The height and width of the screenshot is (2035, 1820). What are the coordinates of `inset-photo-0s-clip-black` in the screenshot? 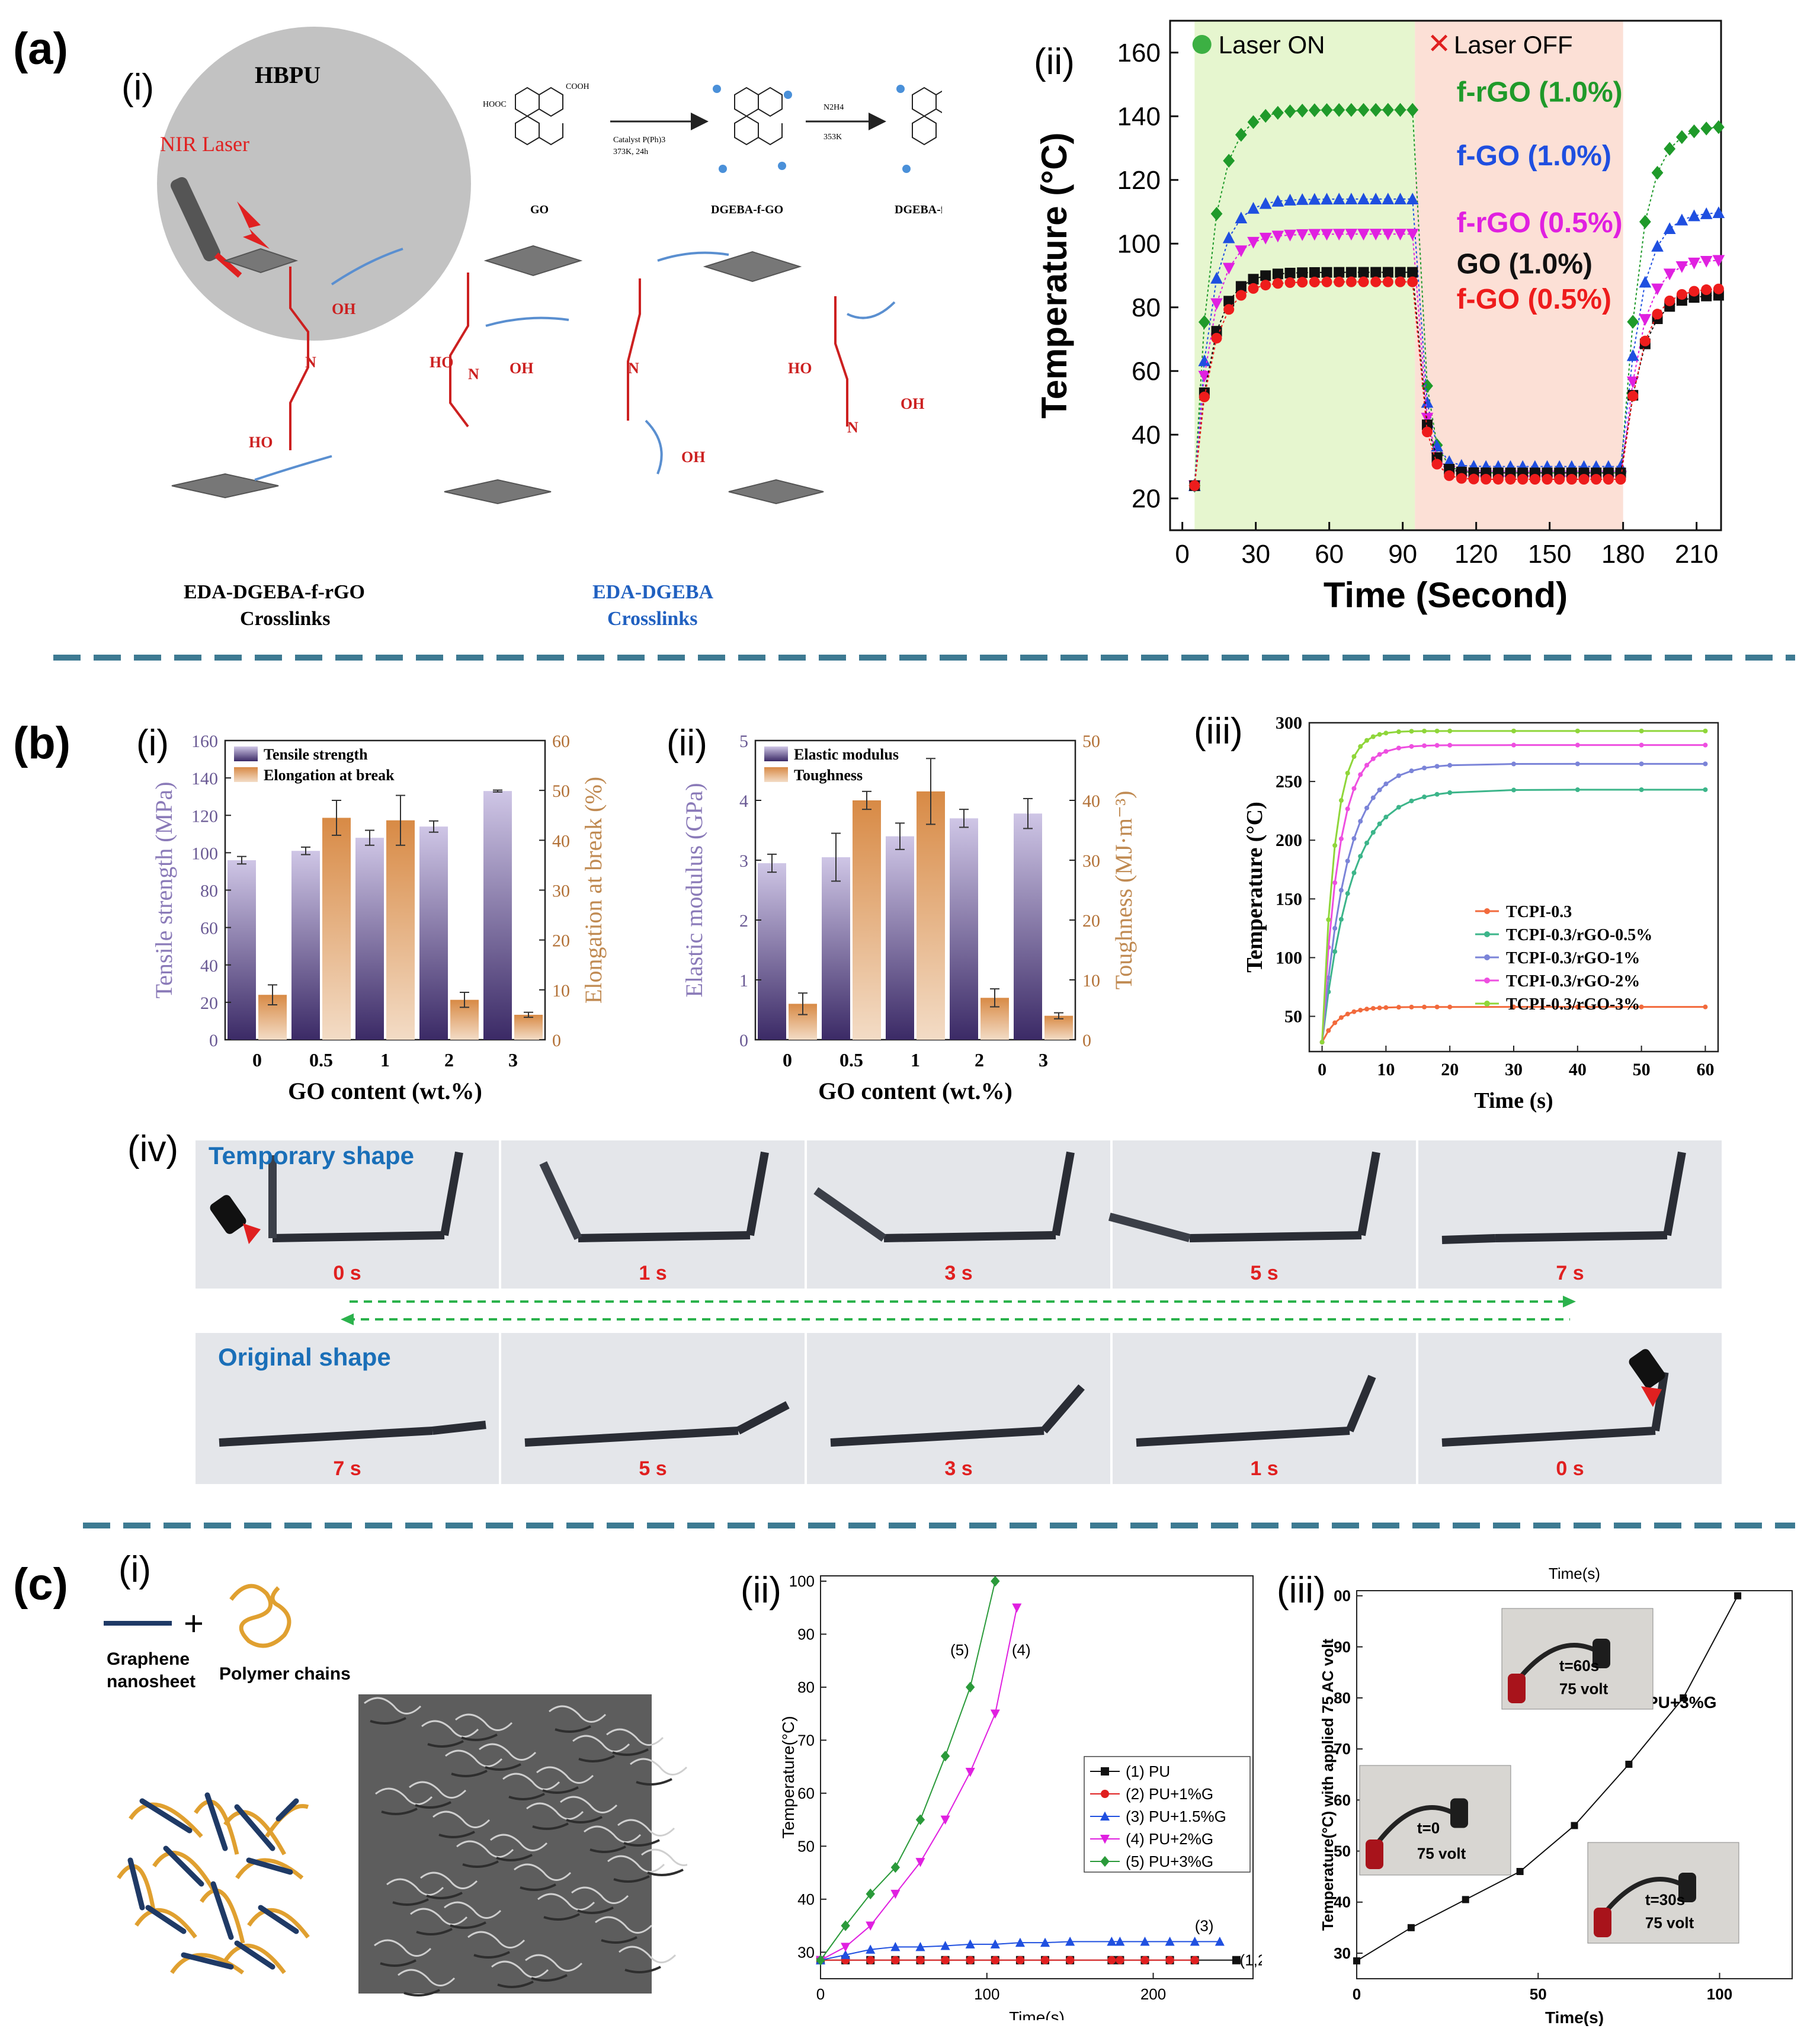 It's located at (1459, 1813).